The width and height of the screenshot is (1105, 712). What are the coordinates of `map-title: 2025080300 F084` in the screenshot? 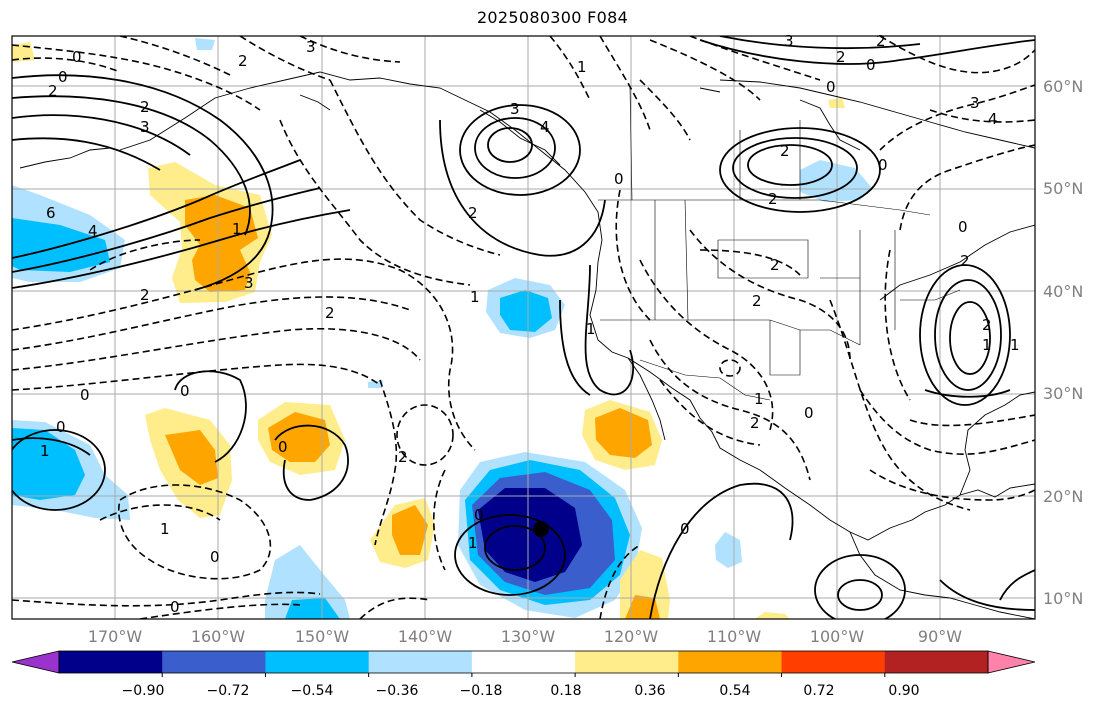 It's located at (552, 17).